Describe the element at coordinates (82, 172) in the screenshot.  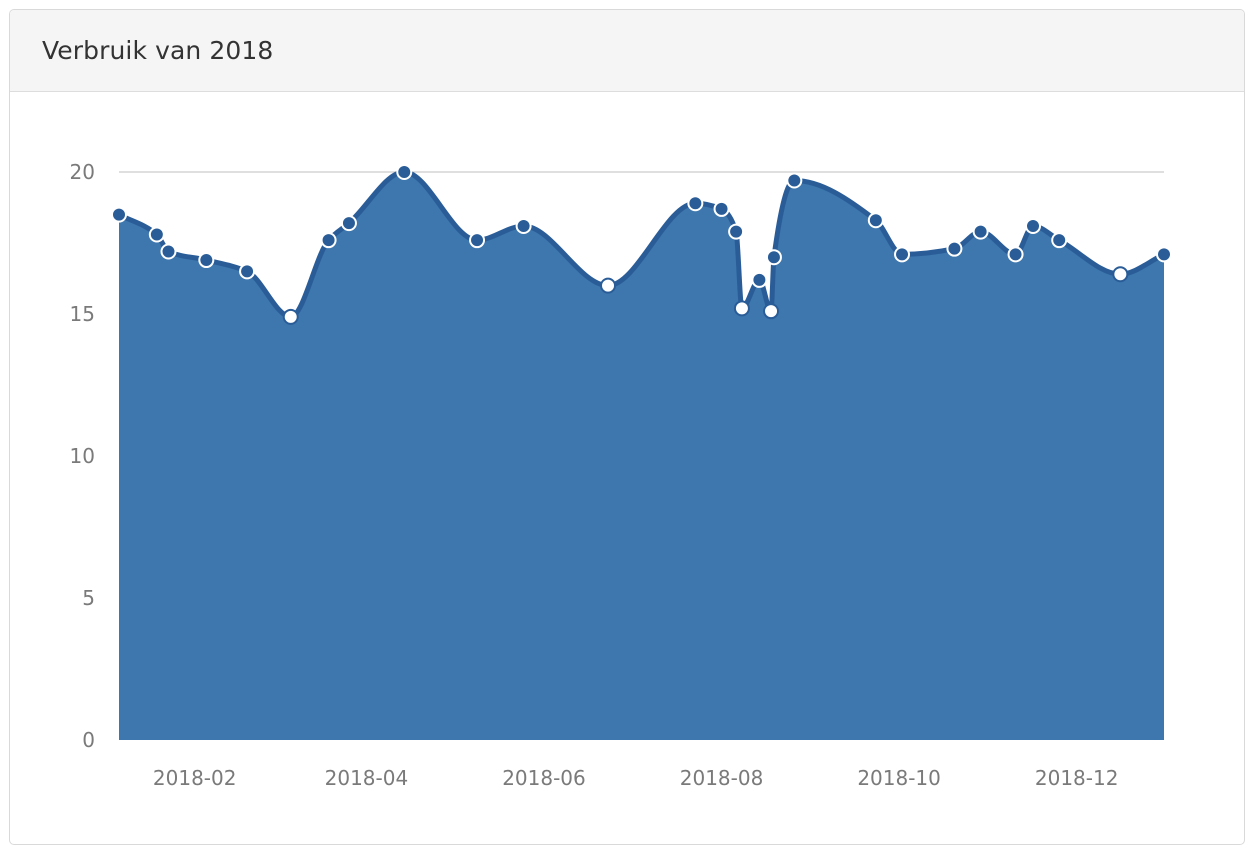
I see `y-tick-label: 20` at that location.